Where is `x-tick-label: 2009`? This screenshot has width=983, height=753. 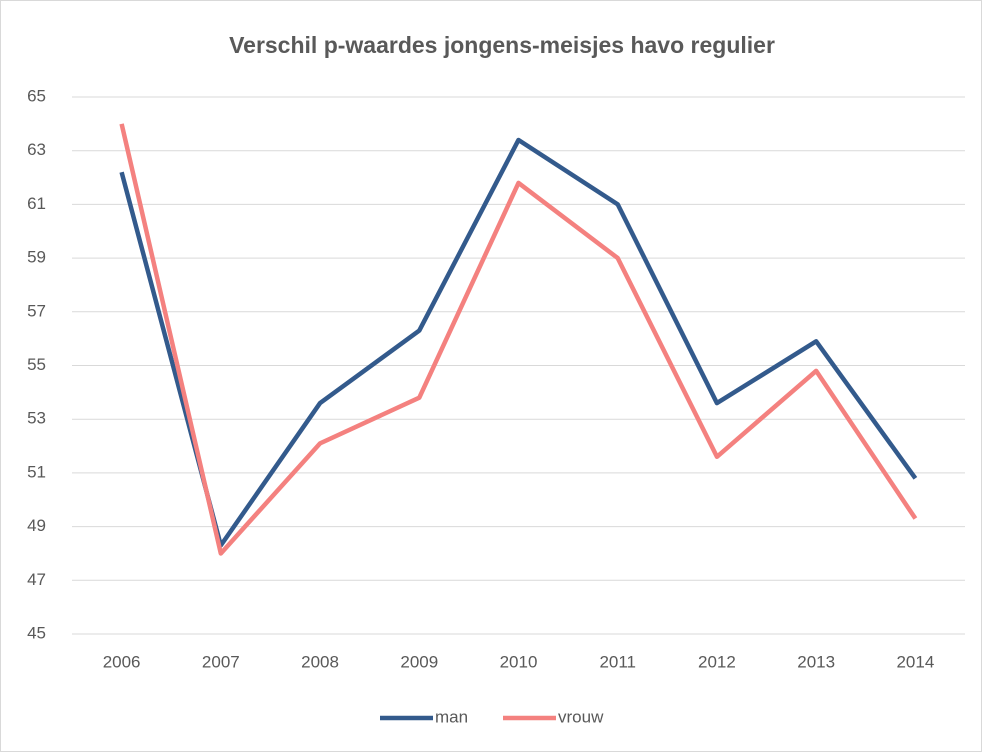
x-tick-label: 2009 is located at coordinates (419, 661).